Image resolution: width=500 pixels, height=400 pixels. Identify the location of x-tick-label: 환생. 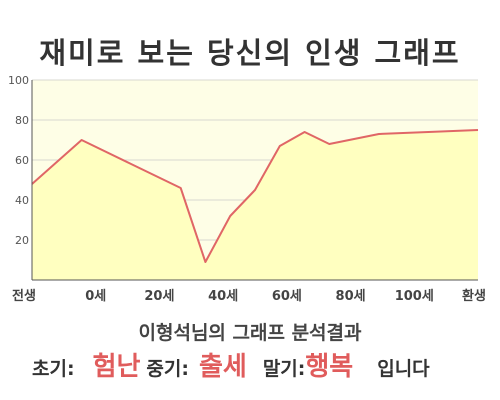
(474, 296).